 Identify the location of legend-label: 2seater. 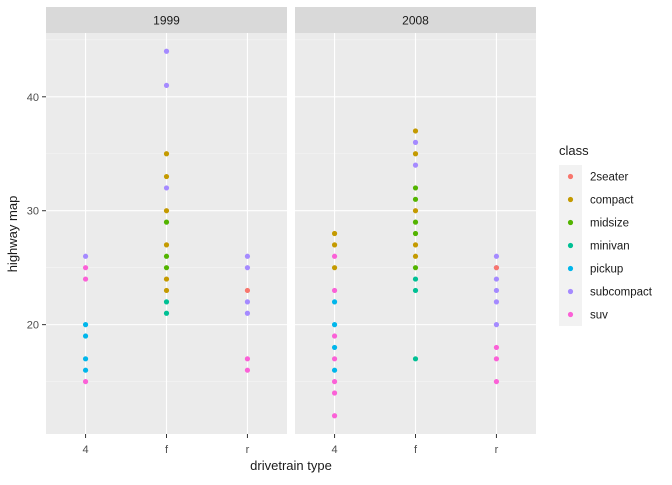
(609, 178).